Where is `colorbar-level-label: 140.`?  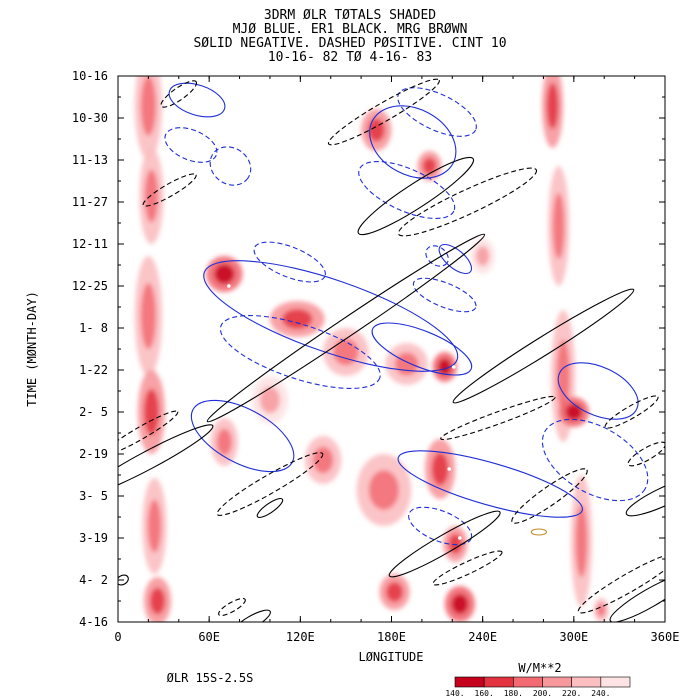
colorbar-level-label: 140. is located at coordinates (454, 693).